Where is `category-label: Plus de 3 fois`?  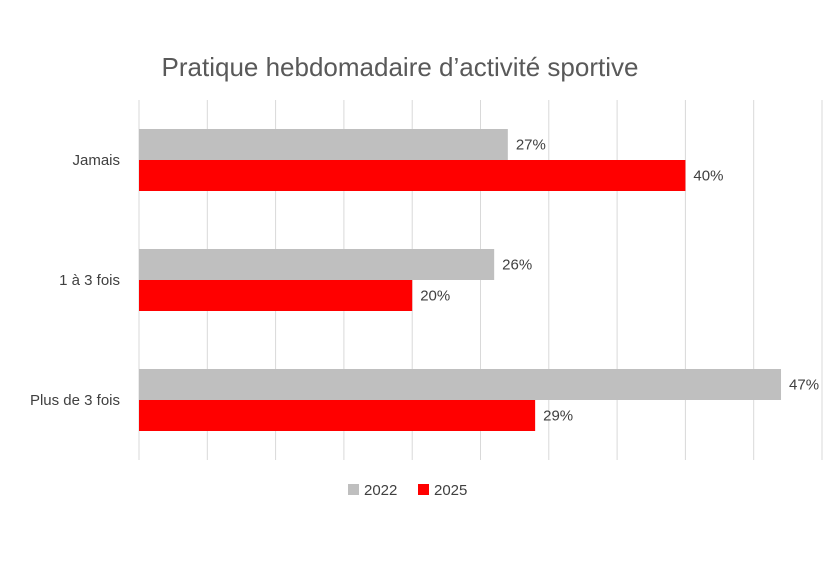 category-label: Plus de 3 fois is located at coordinates (75, 400).